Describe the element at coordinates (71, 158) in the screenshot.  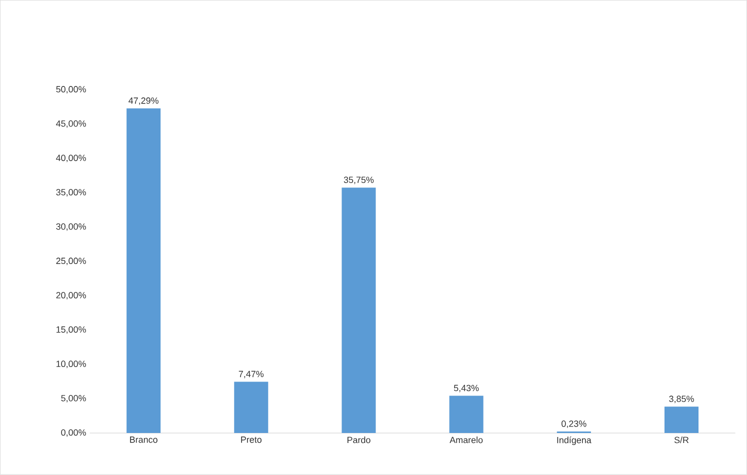
I see `y-tick-label: 40,00%` at that location.